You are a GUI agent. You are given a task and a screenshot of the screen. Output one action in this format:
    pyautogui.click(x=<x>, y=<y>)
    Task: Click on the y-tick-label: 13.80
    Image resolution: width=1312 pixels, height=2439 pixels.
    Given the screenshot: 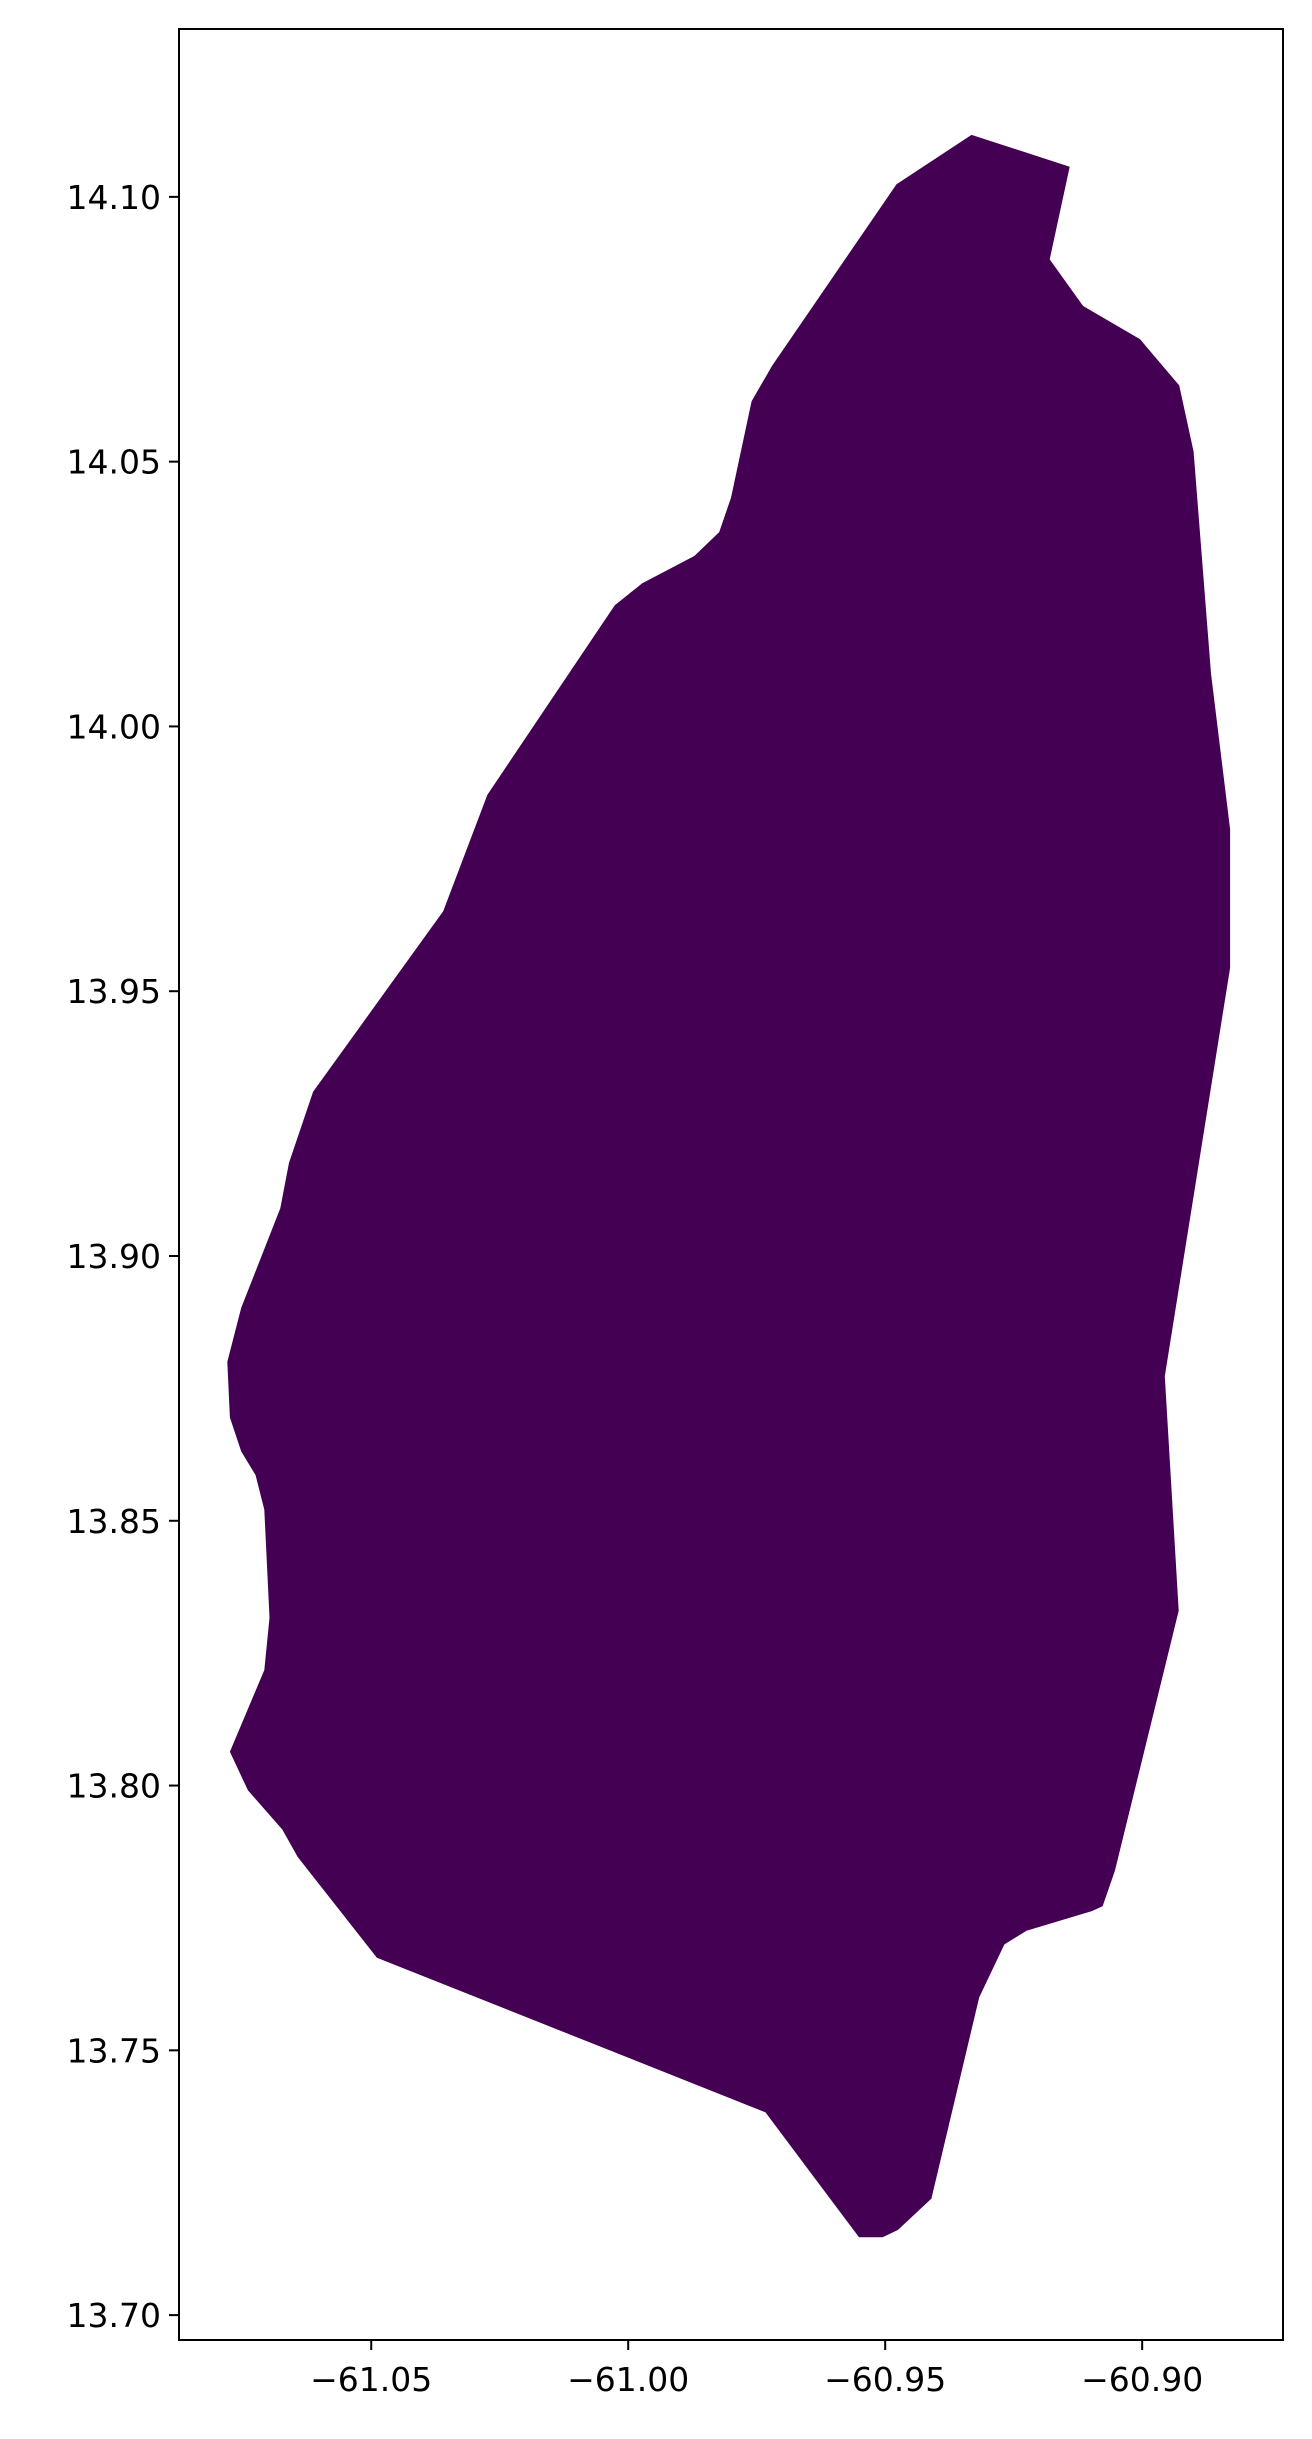 What is the action you would take?
    pyautogui.click(x=114, y=1786)
    